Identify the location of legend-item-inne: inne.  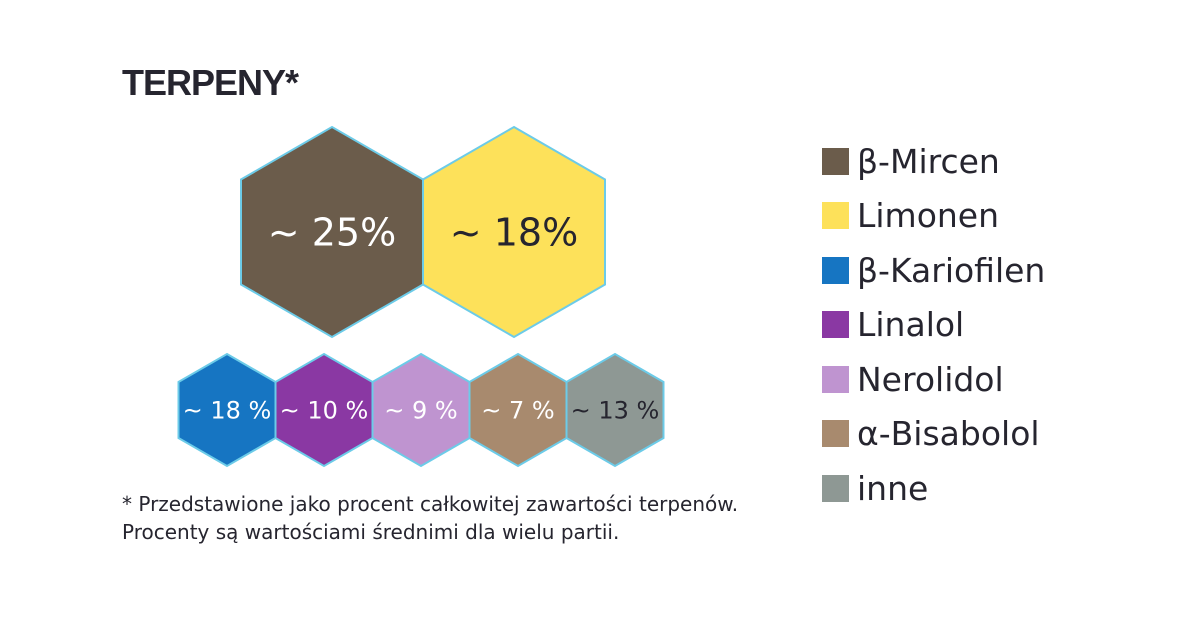
(933, 488).